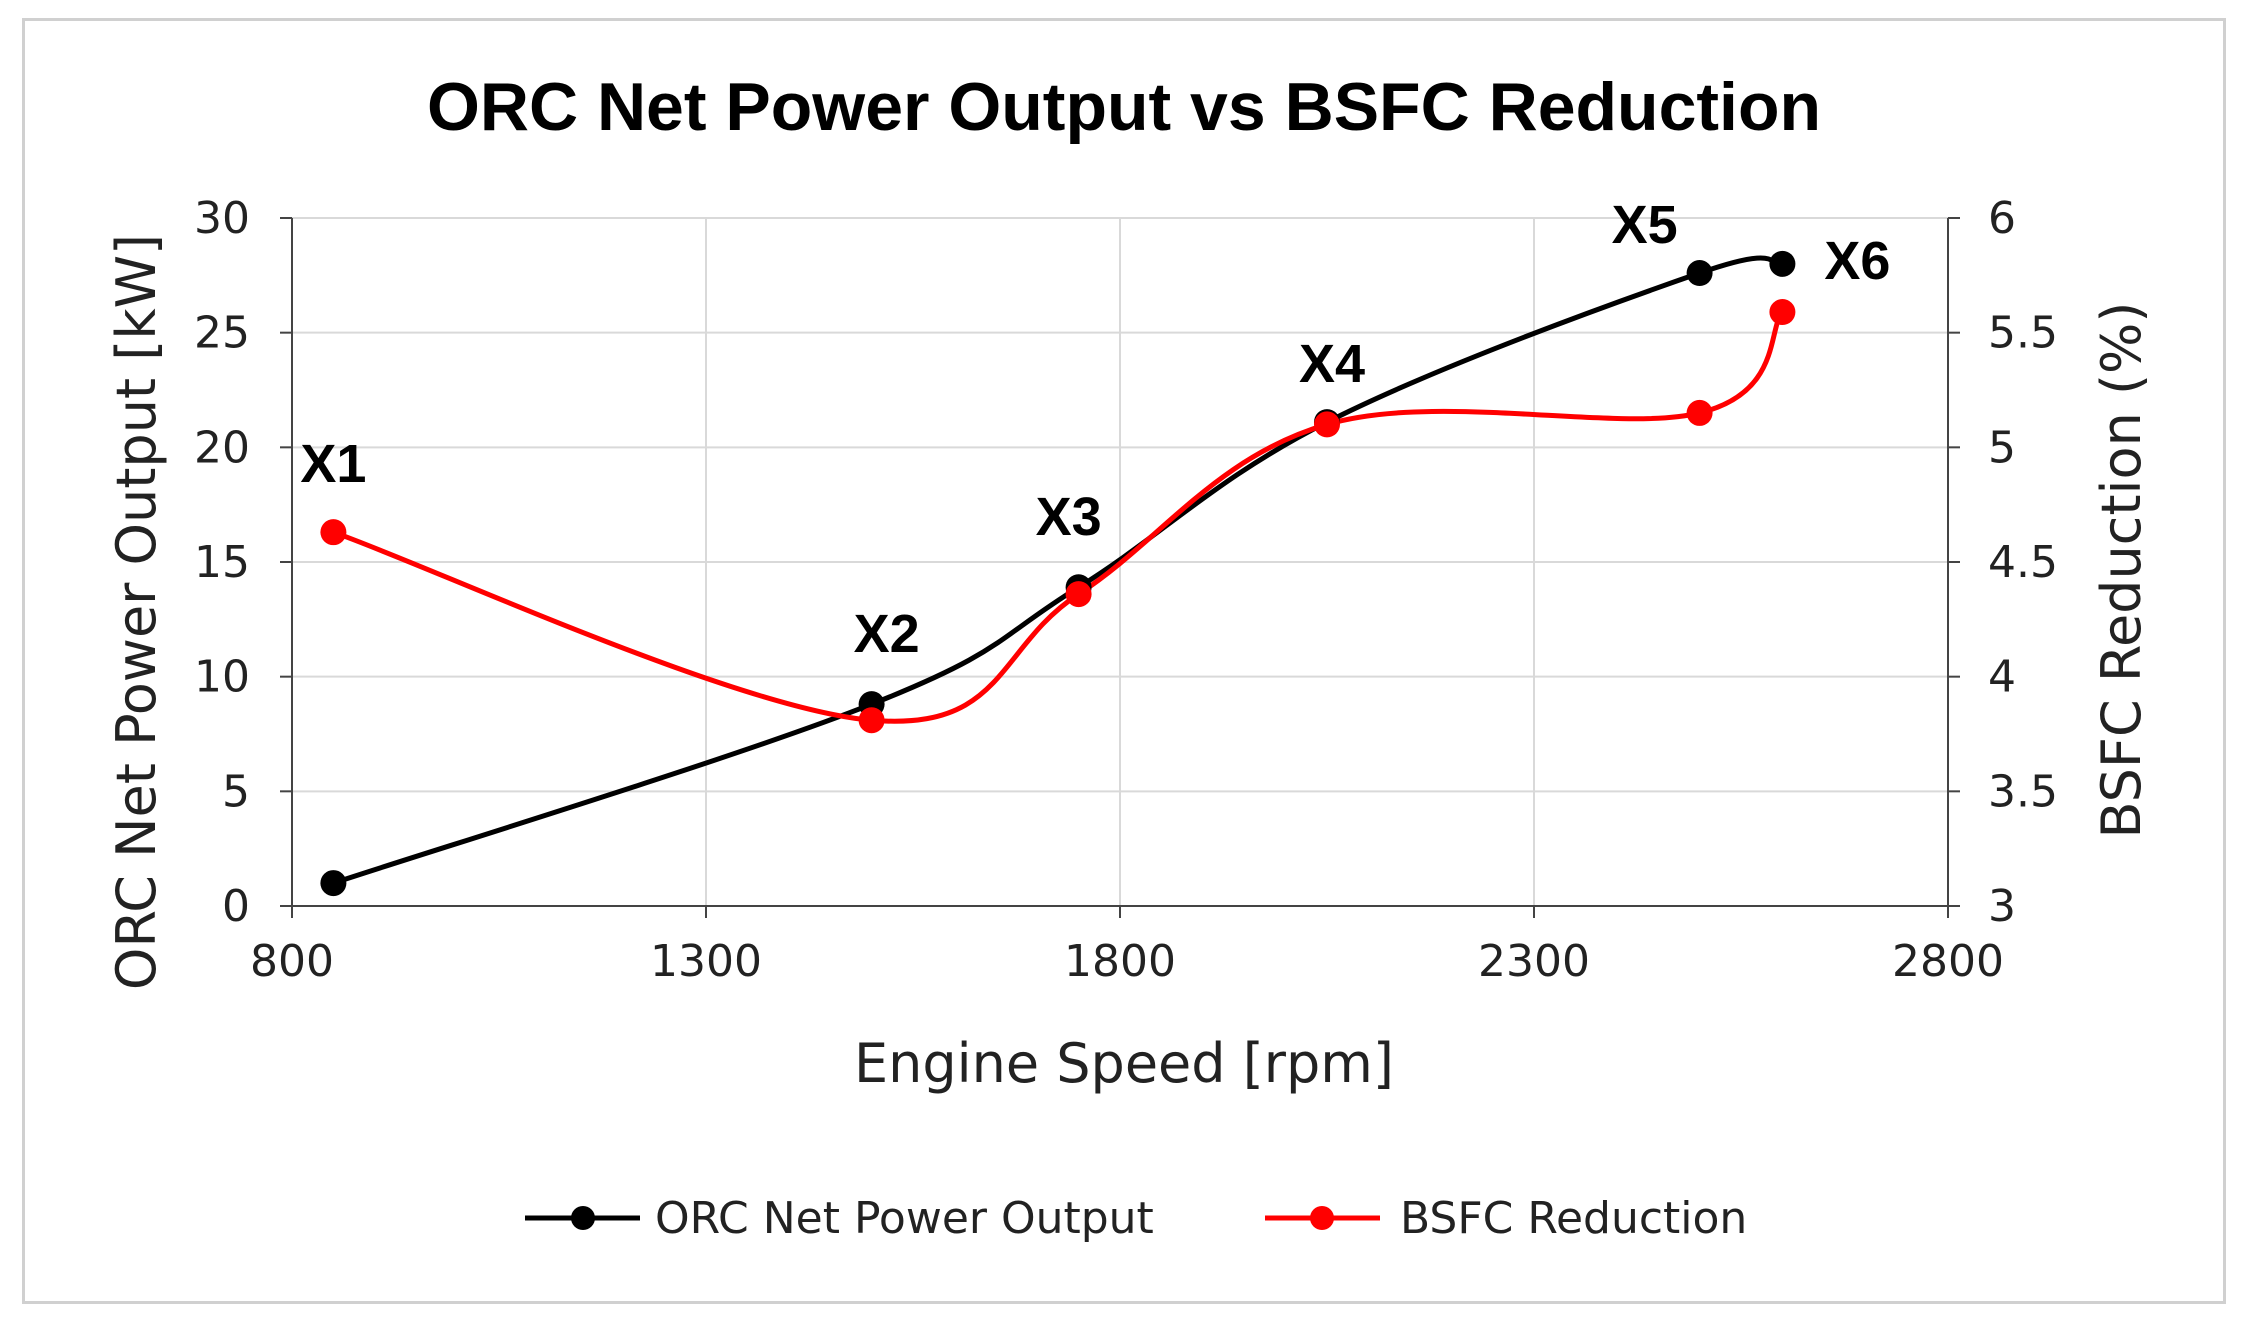 Image resolution: width=2248 pixels, height=1322 pixels. What do you see at coordinates (1573, 1218) in the screenshot?
I see `legend-label-bsfc: BSFC Reduction` at bounding box center [1573, 1218].